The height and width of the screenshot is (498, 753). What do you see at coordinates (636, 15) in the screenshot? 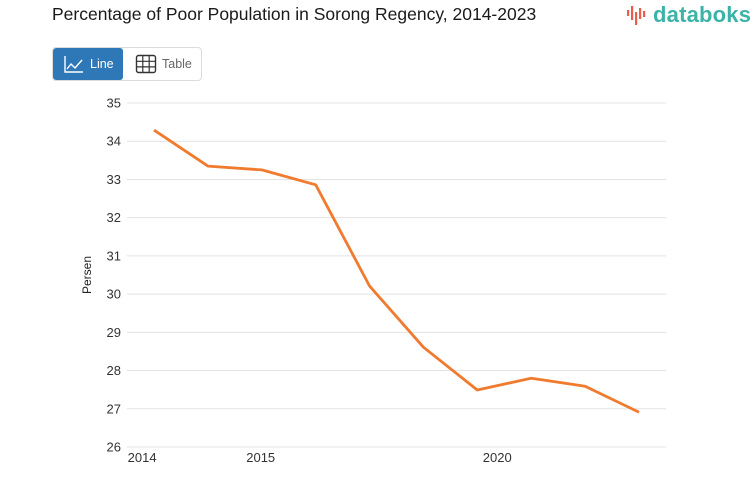
I see `brand-bars-icon` at bounding box center [636, 15].